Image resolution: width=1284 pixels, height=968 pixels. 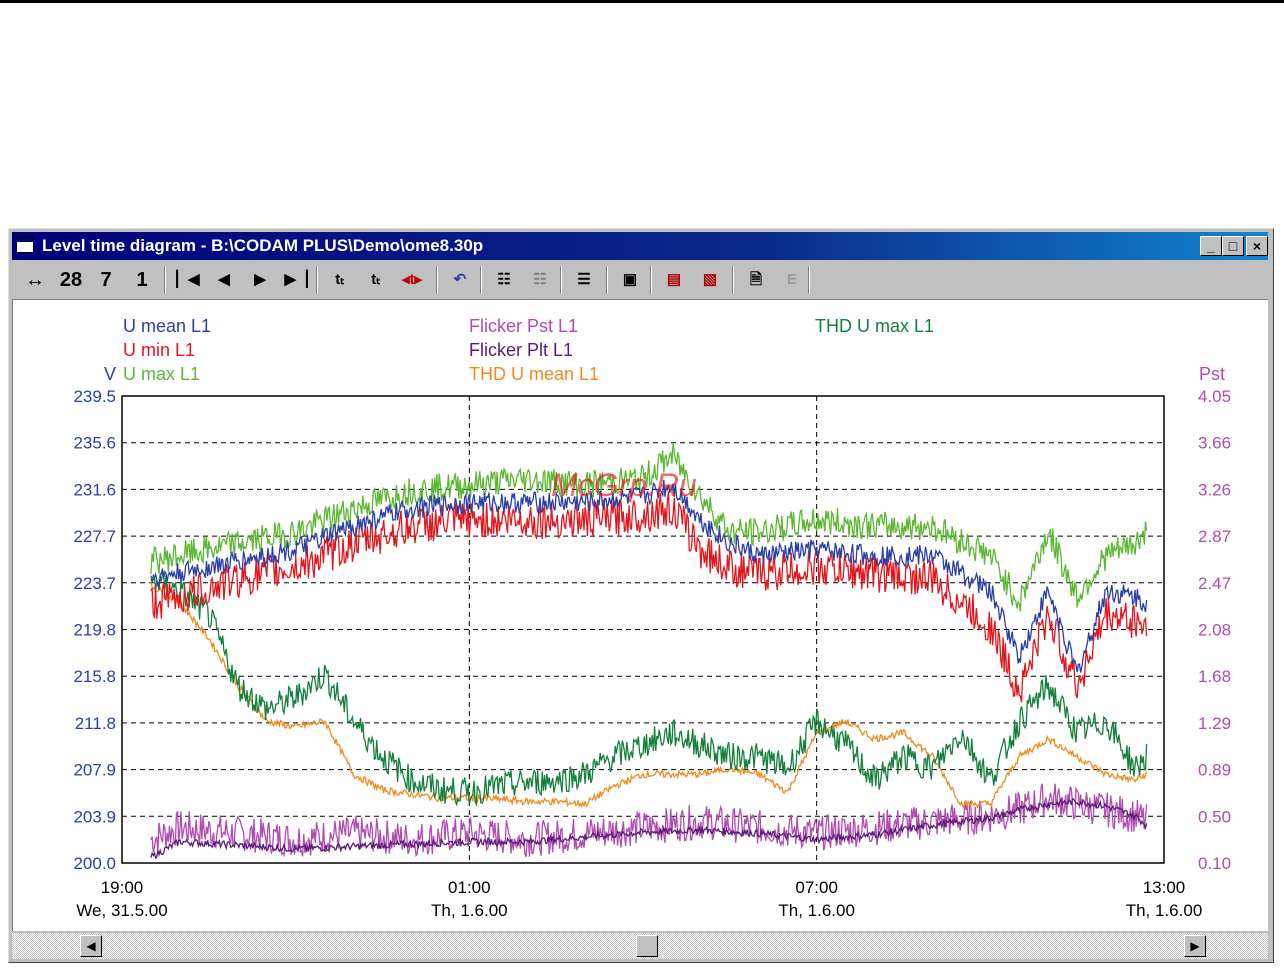 I want to click on right-axis-tick-label: 4.05, so click(x=1214, y=396).